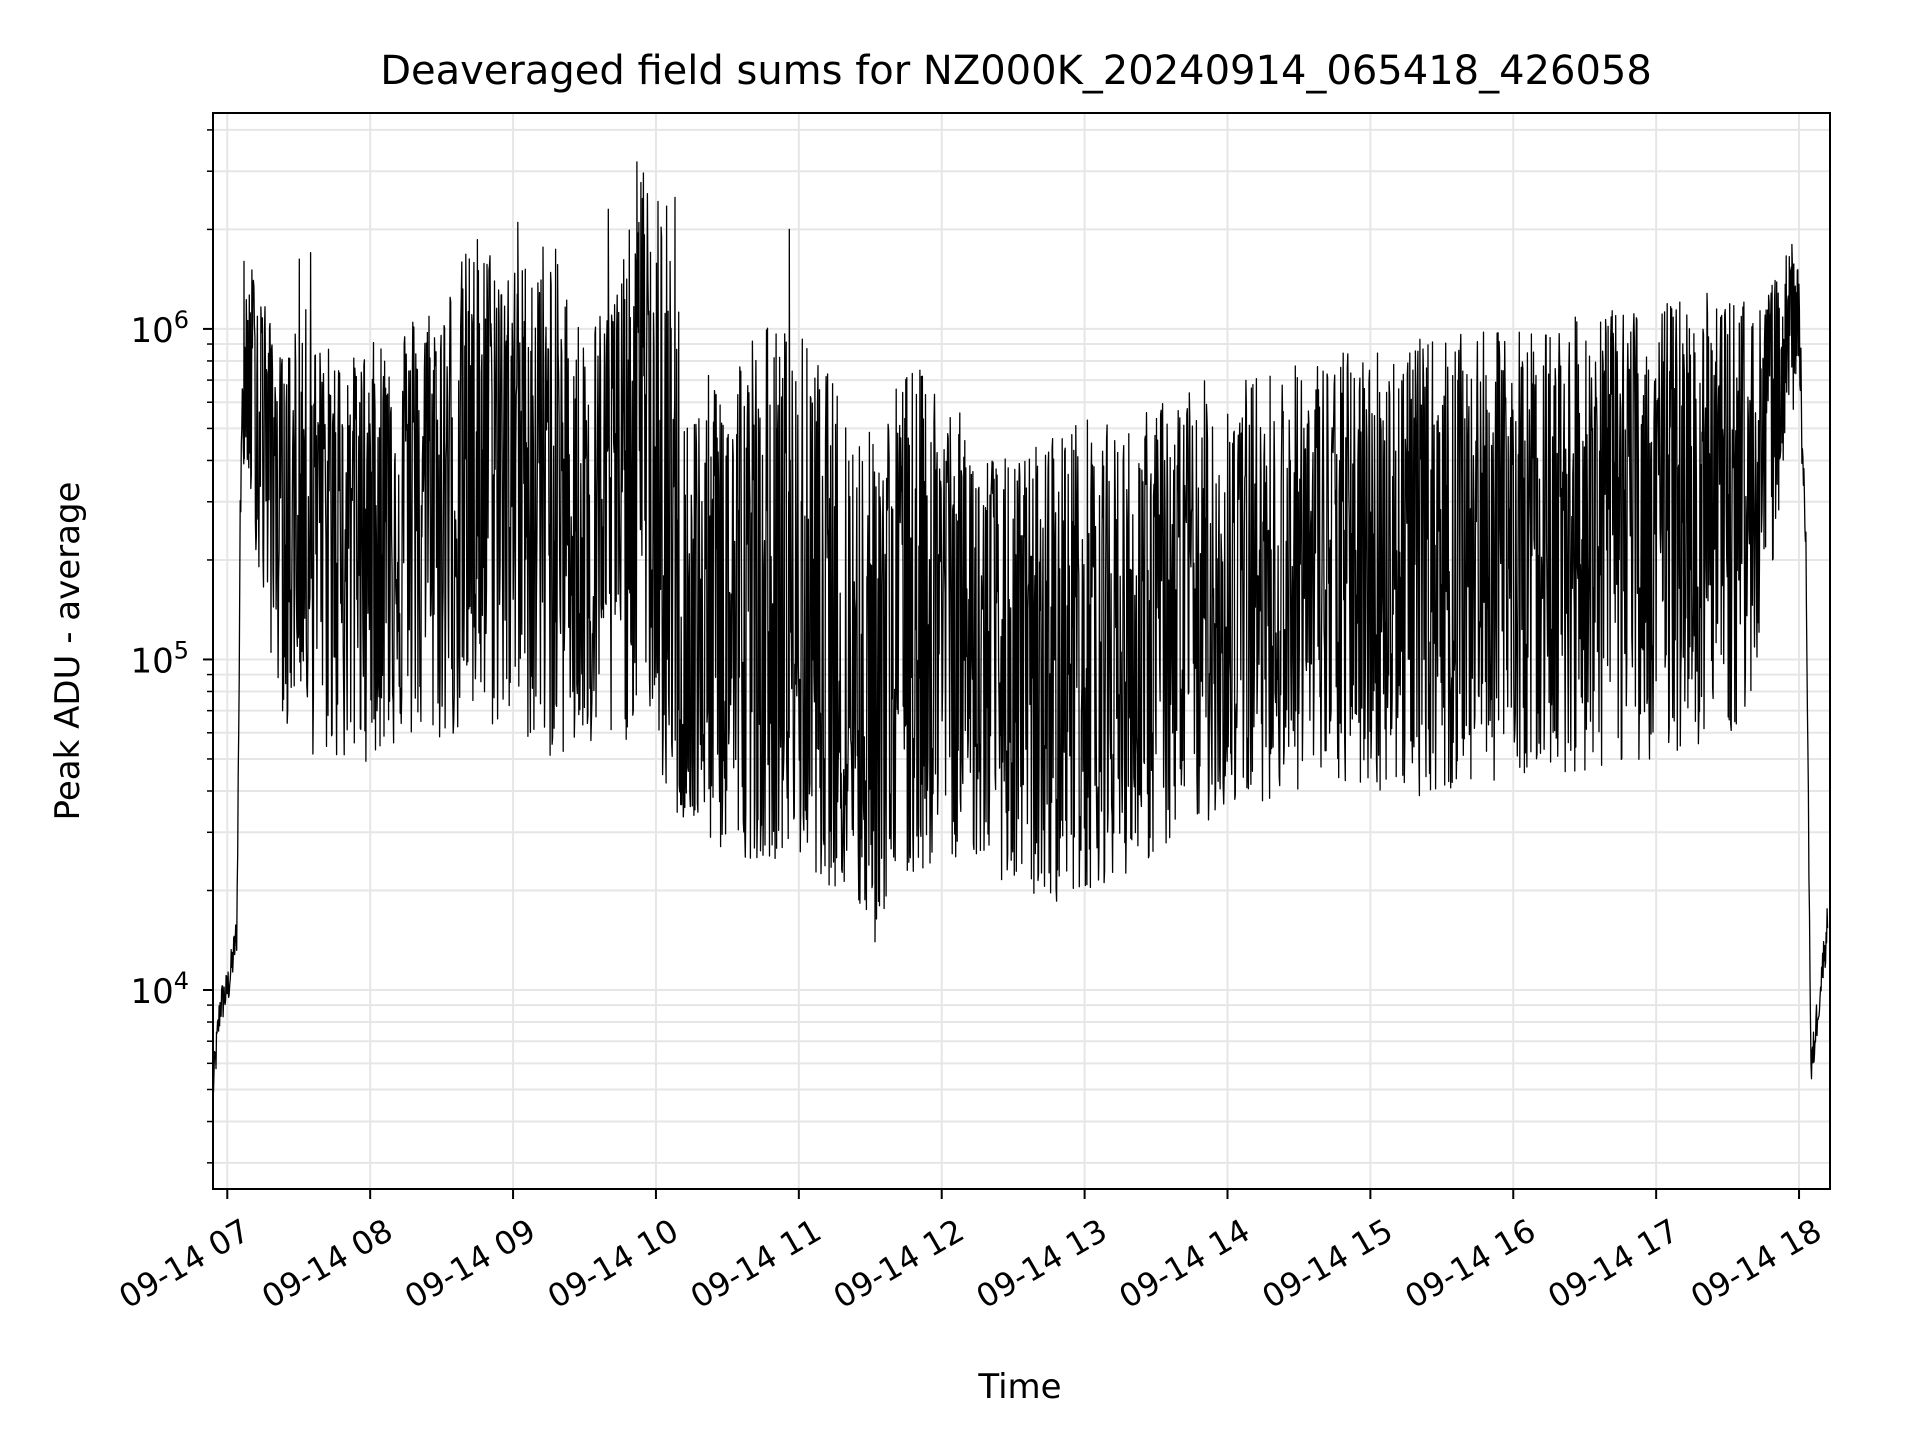 Image resolution: width=1920 pixels, height=1440 pixels. What do you see at coordinates (1042, 1263) in the screenshot?
I see `x-tick-label: 09-14 13` at bounding box center [1042, 1263].